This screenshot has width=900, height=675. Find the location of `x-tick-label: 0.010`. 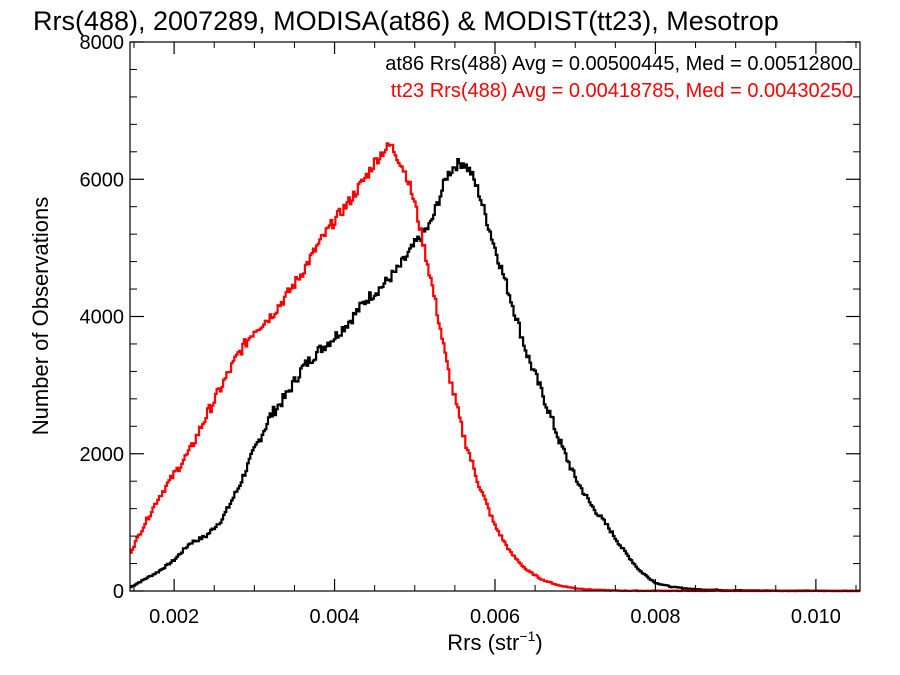

x-tick-label: 0.010 is located at coordinates (816, 617).